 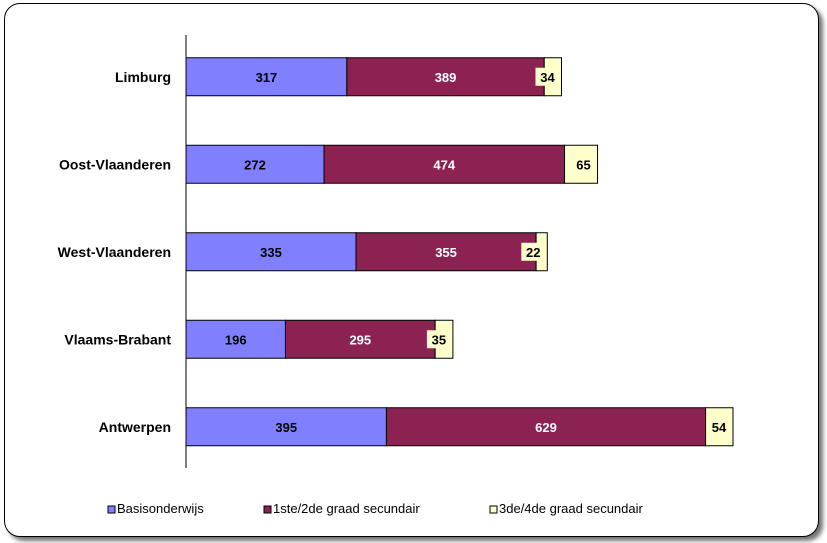 I want to click on data-label: 22, so click(x=533, y=252).